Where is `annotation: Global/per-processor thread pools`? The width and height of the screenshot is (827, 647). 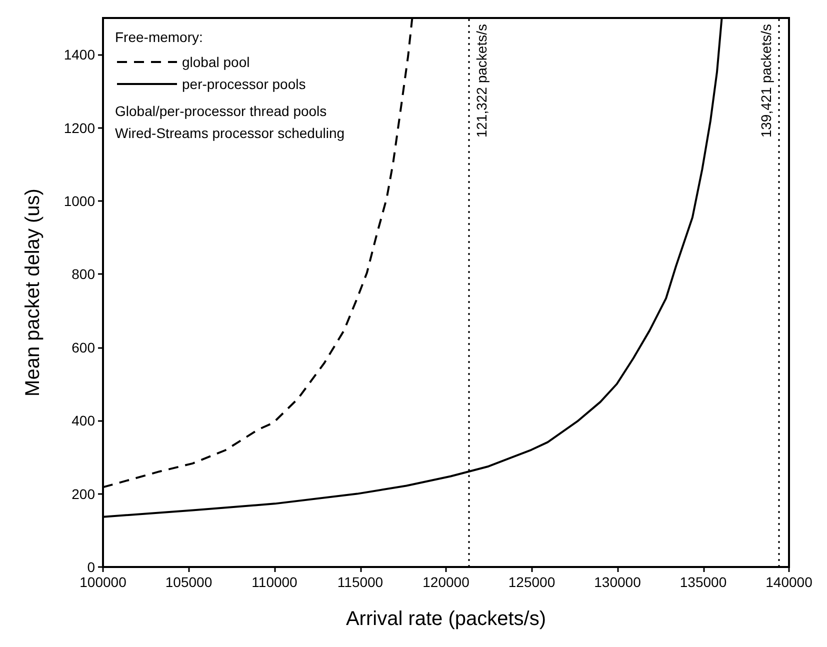
annotation: Global/per-processor thread pools is located at coordinates (221, 111).